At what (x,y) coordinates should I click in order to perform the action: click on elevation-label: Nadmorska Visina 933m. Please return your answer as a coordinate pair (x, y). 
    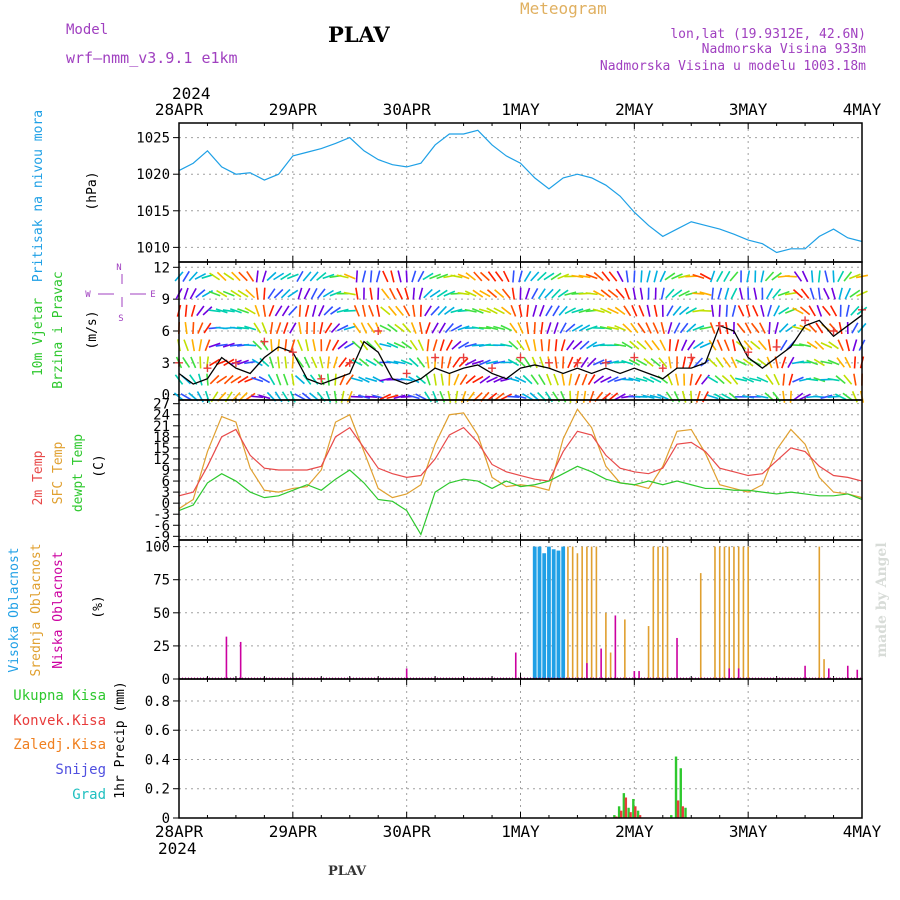
    Looking at the image, I should click on (784, 49).